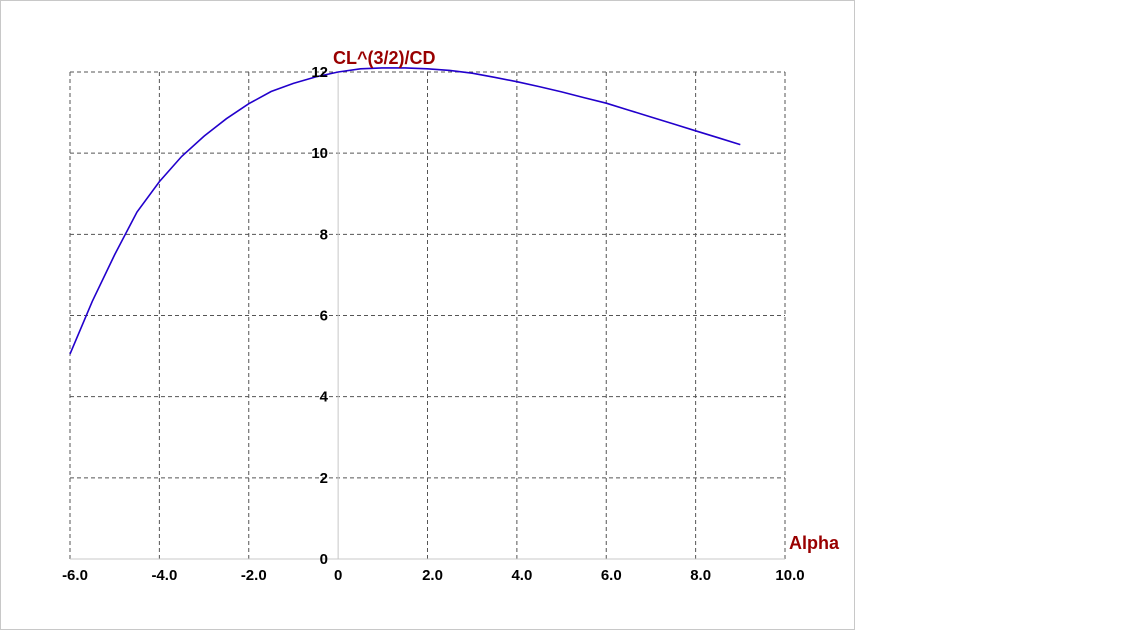 Image resolution: width=1140 pixels, height=630 pixels. Describe the element at coordinates (324, 316) in the screenshot. I see `y-tick-label: 6` at that location.